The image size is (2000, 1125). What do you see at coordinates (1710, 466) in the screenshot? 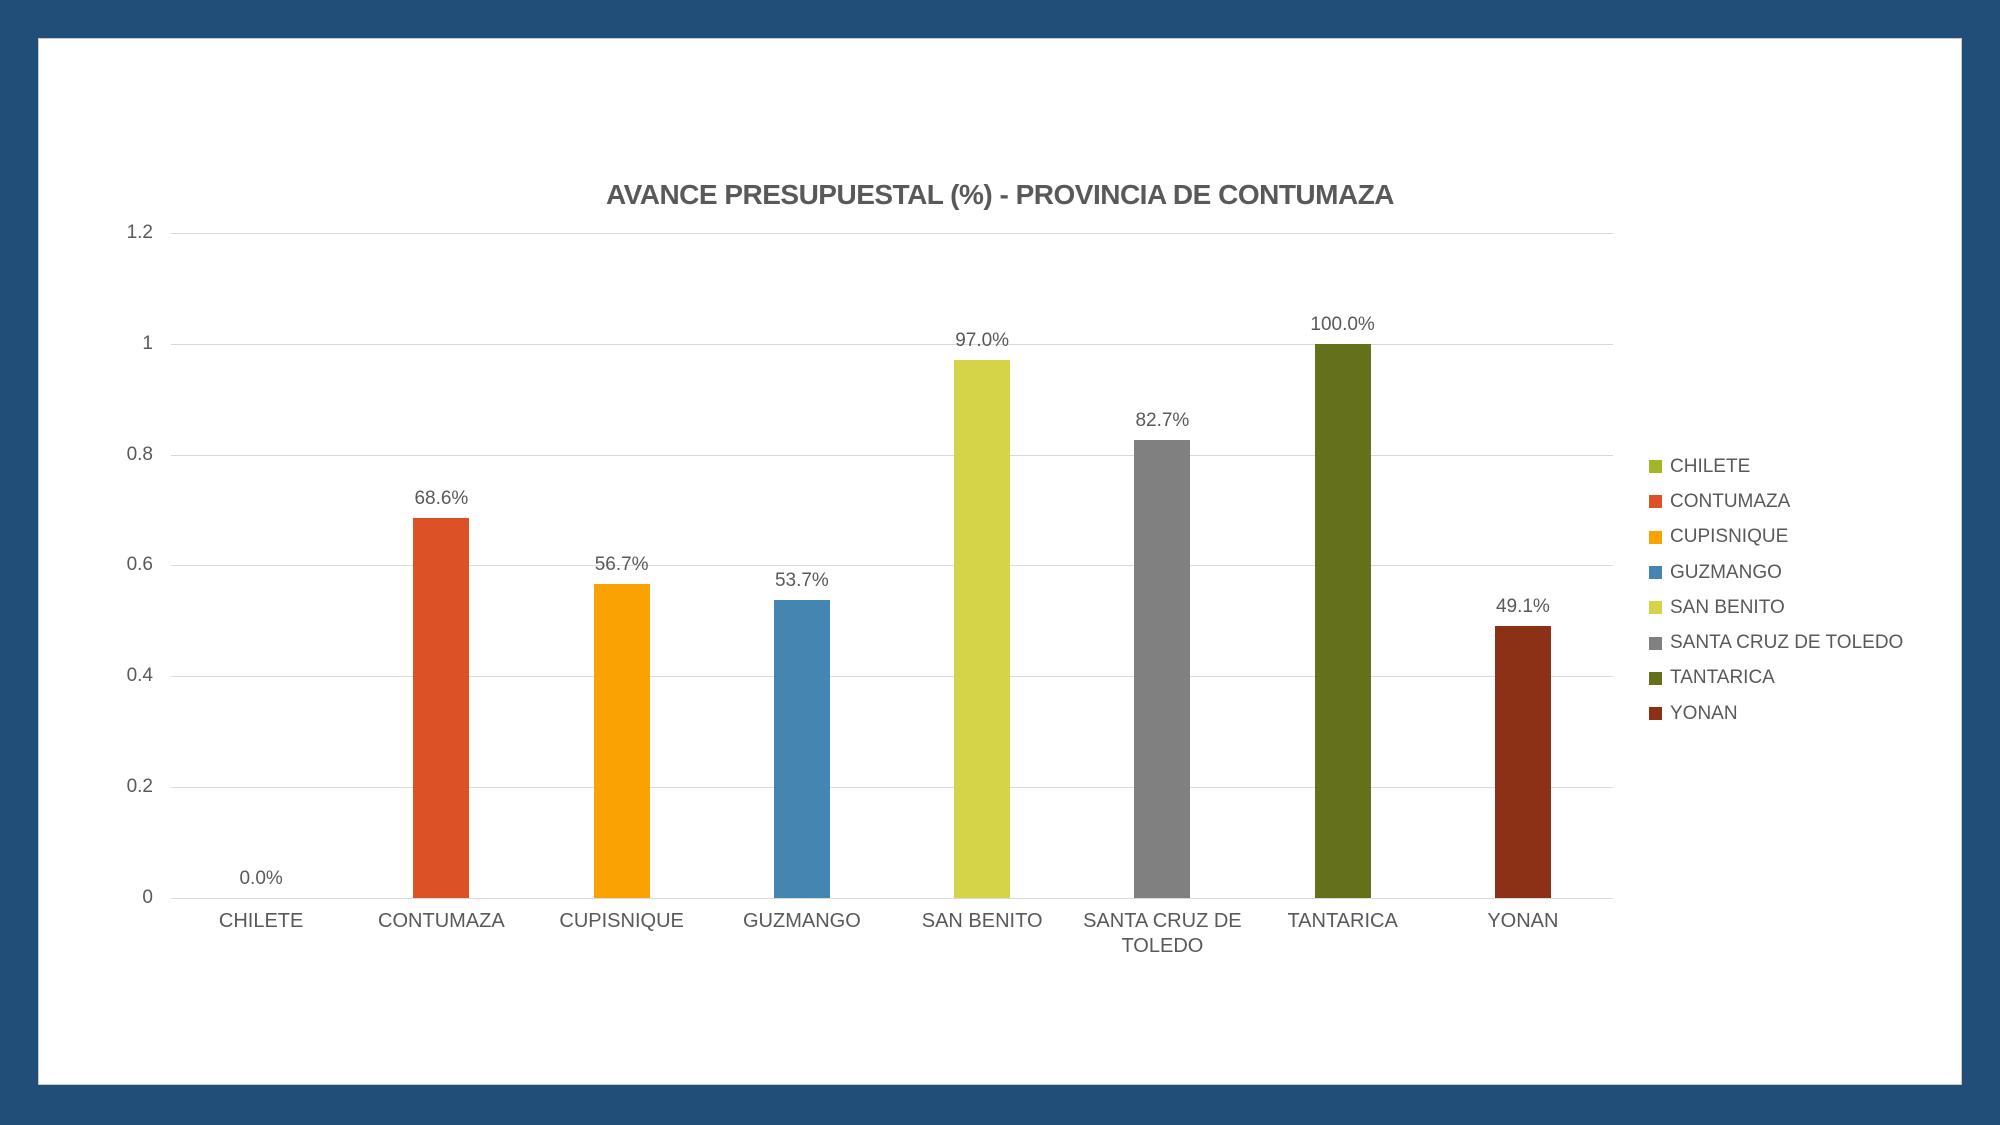
I see `legend-item-label: CHILETE` at bounding box center [1710, 466].